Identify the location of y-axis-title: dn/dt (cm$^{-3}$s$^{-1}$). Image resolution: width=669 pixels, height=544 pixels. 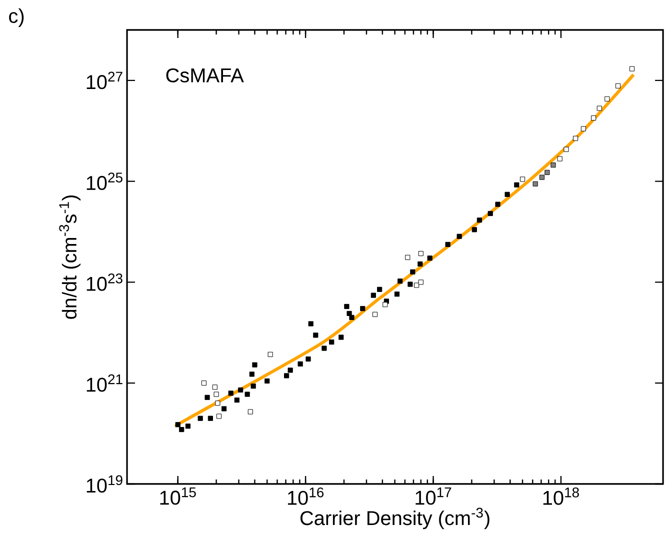
(69, 257).